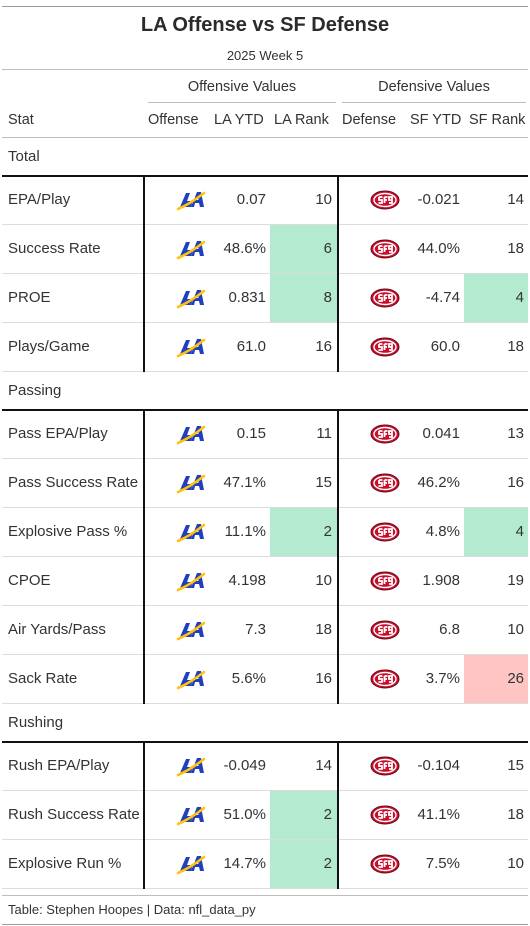 This screenshot has width=530, height=926. I want to click on stat-cell: Rush Success Rate, so click(74, 814).